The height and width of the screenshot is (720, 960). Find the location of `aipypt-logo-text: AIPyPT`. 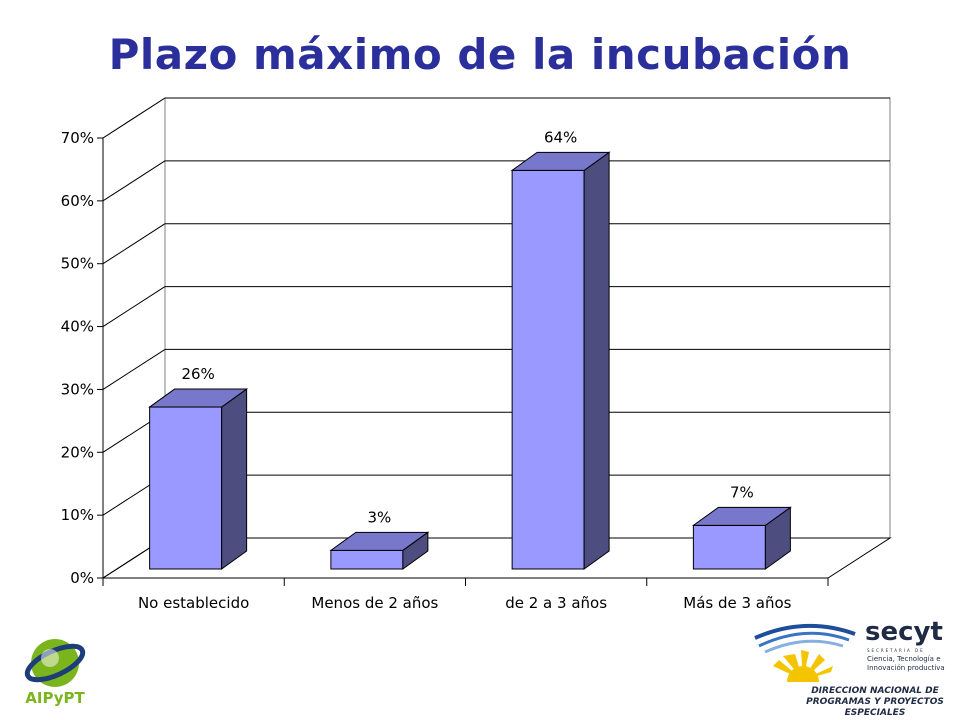

aipypt-logo-text: AIPyPT is located at coordinates (55, 698).